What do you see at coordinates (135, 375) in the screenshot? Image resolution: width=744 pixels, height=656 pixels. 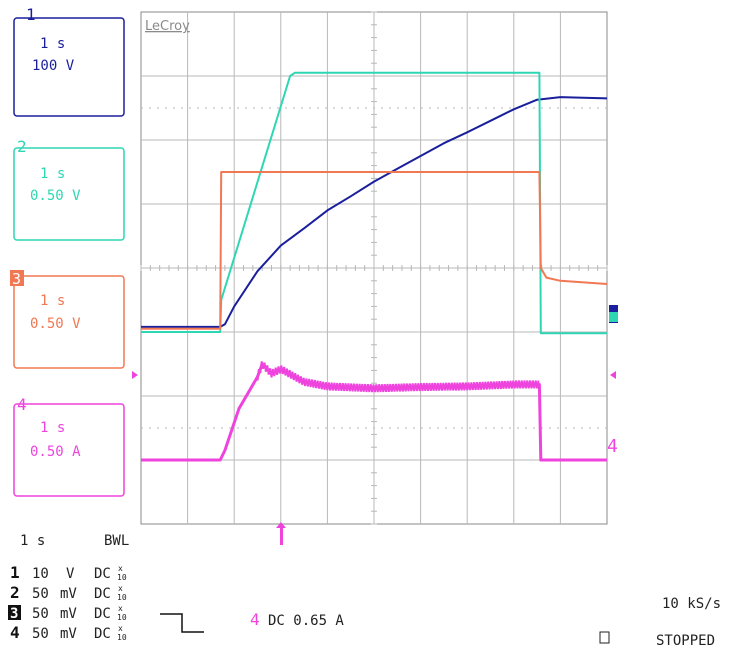 I see `trigger-level-marker-left` at bounding box center [135, 375].